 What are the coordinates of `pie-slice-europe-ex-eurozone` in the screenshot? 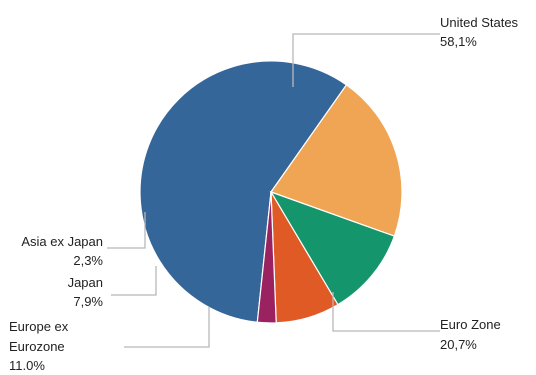 It's located at (332, 248).